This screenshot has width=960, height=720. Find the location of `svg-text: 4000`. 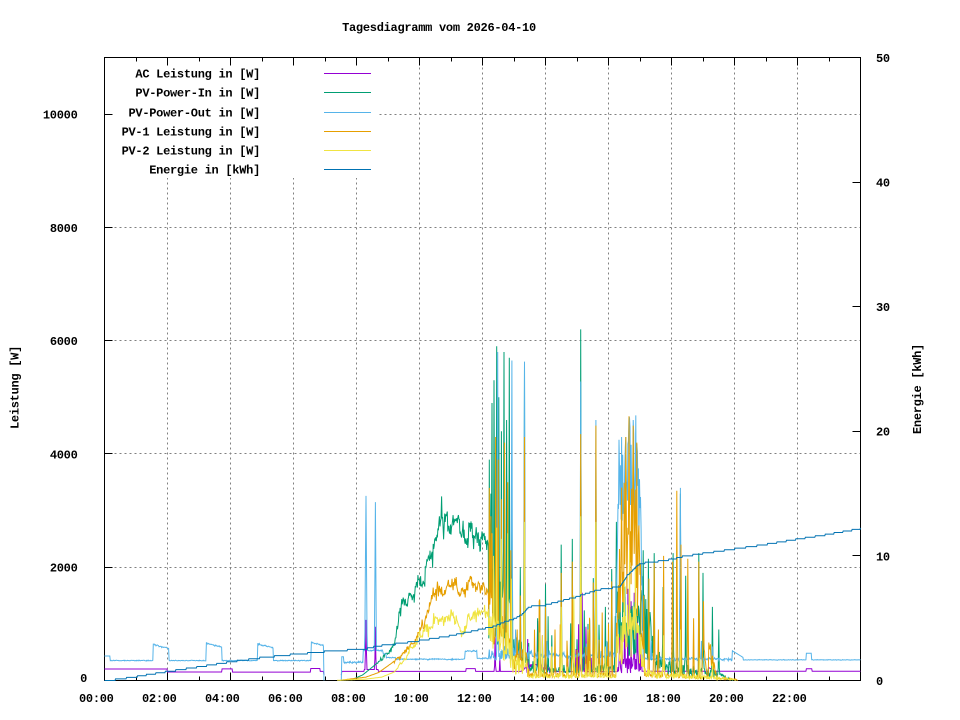

svg-text: 4000 is located at coordinates (64, 455).